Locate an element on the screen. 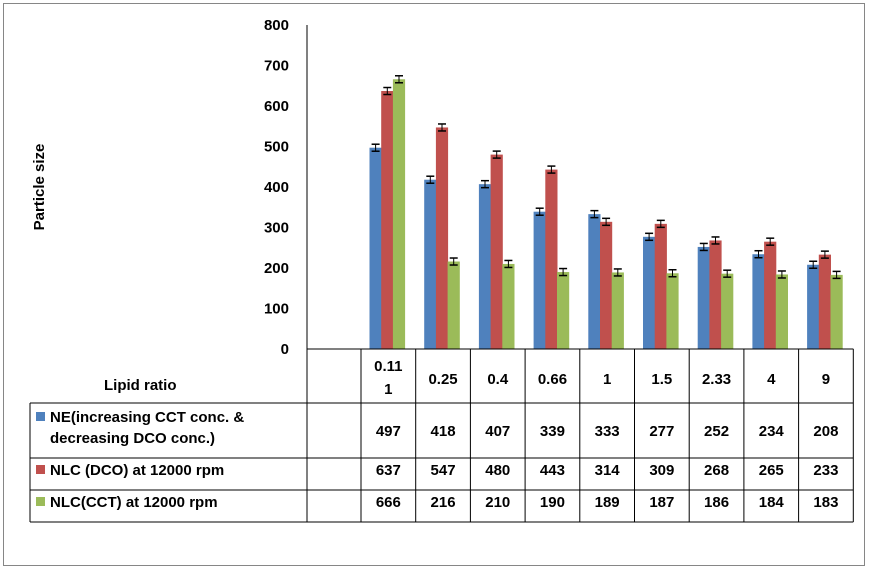  y-tick-label: 400 is located at coordinates (276, 187).